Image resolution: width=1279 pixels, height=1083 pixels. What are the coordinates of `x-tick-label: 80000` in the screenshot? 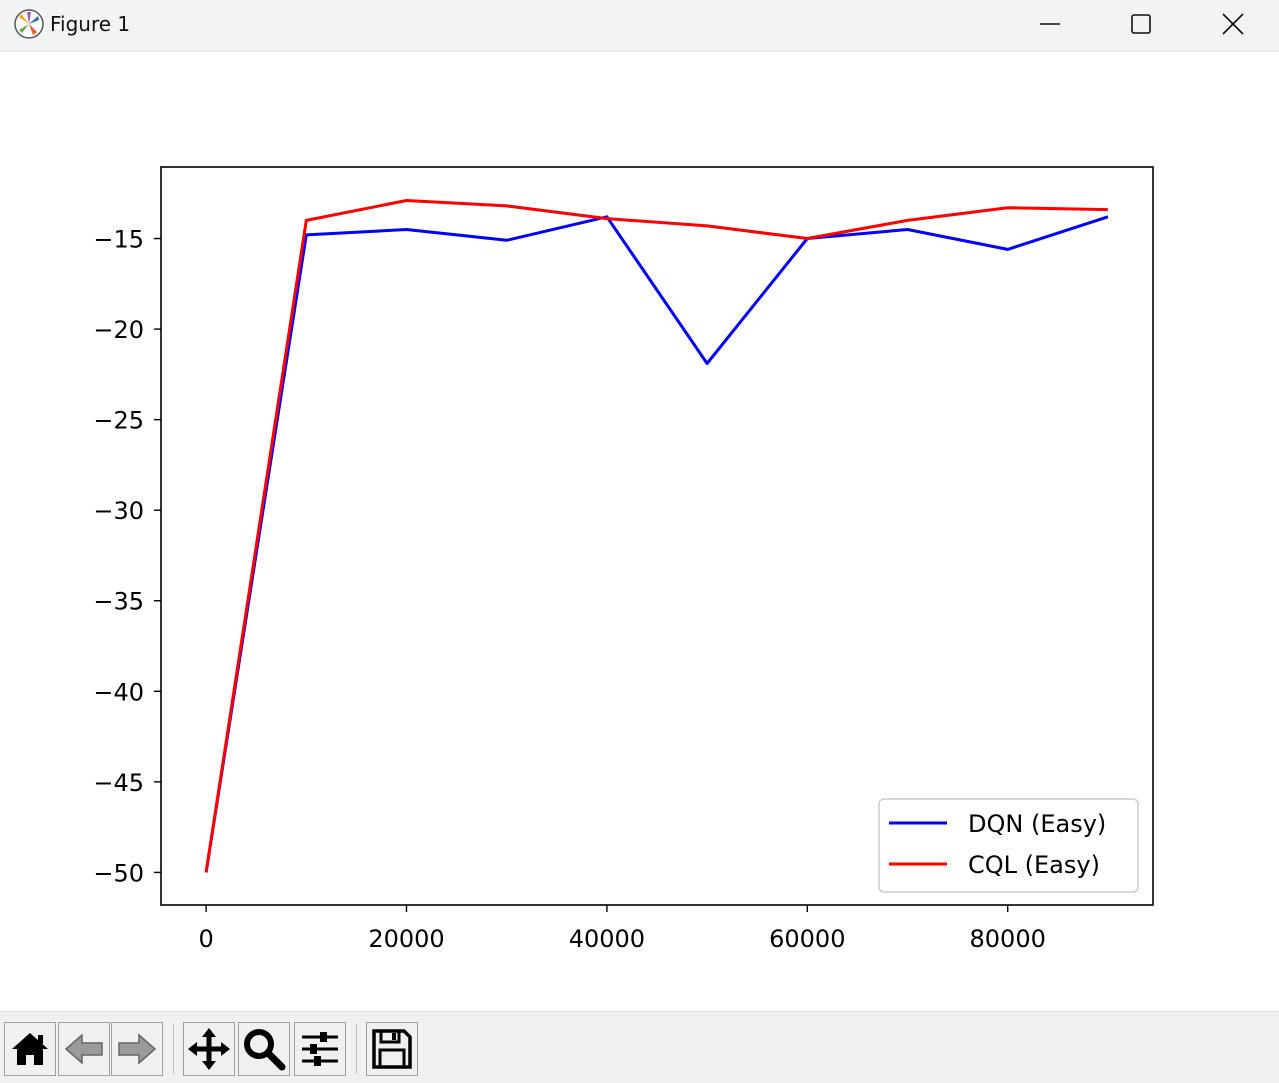 It's located at (1008, 939).